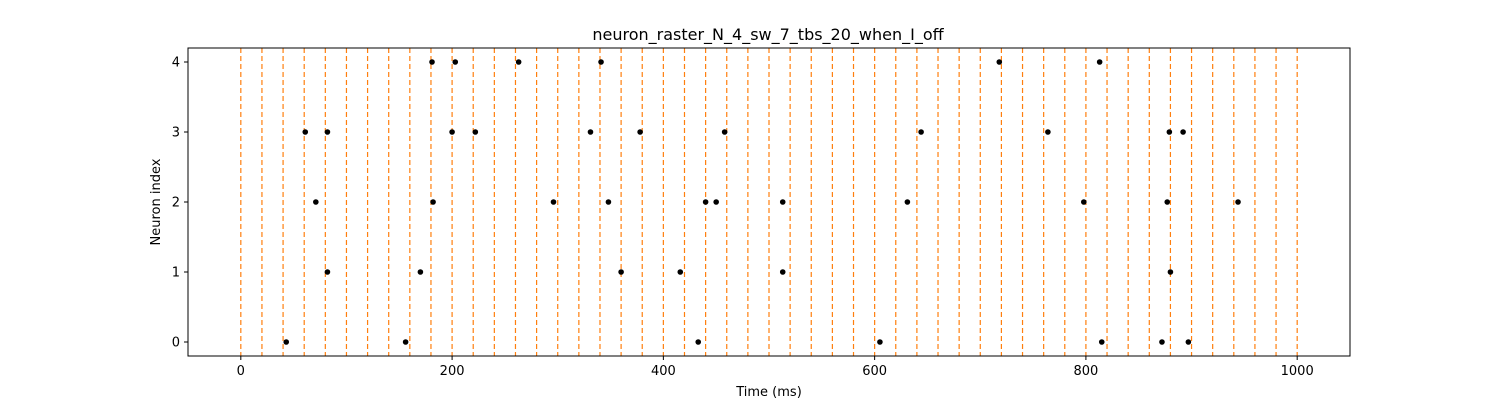 This screenshot has height=400, width=1500. I want to click on x-tick-label: 1000, so click(1297, 371).